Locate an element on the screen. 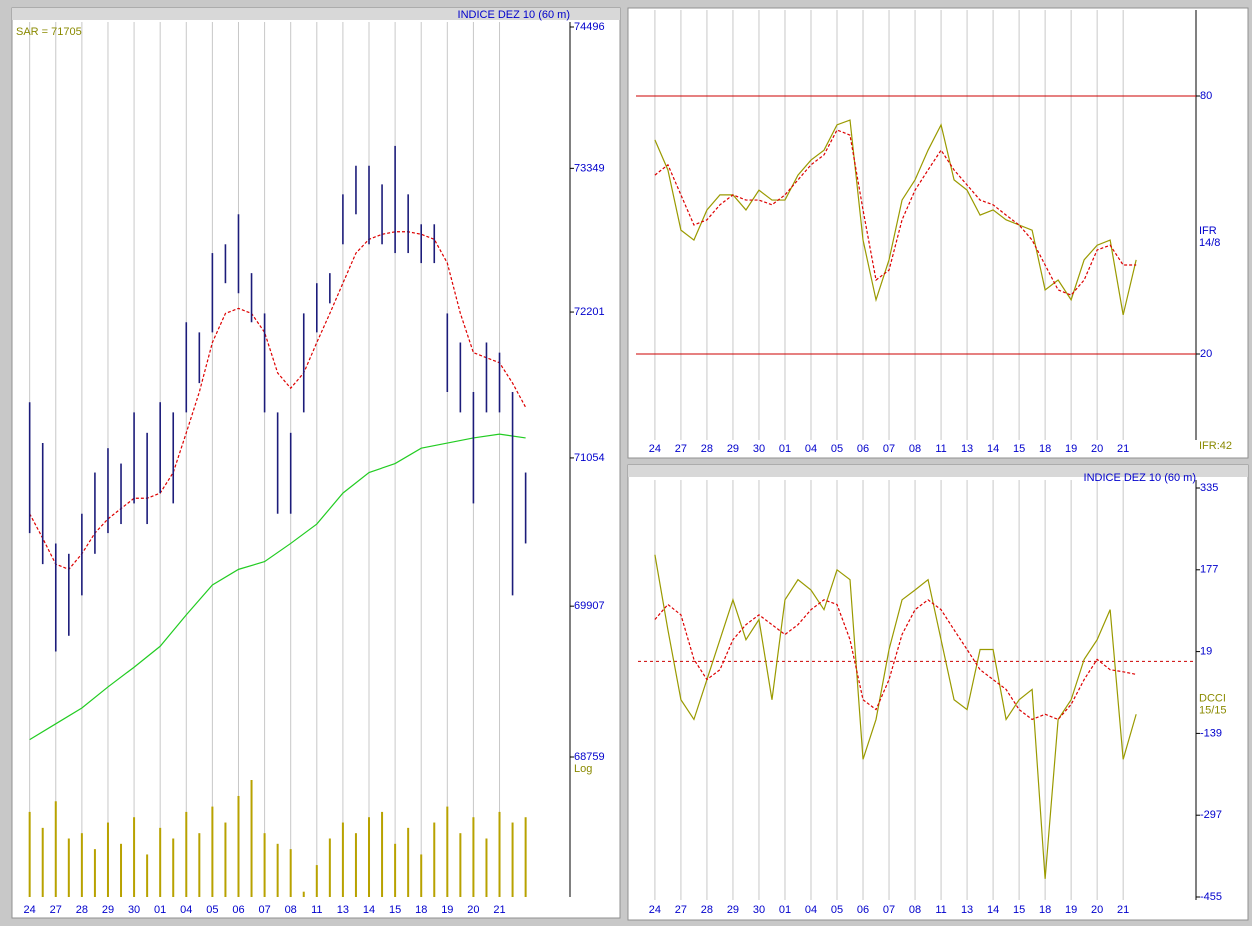  y-tick-label: 19 is located at coordinates (1206, 652).